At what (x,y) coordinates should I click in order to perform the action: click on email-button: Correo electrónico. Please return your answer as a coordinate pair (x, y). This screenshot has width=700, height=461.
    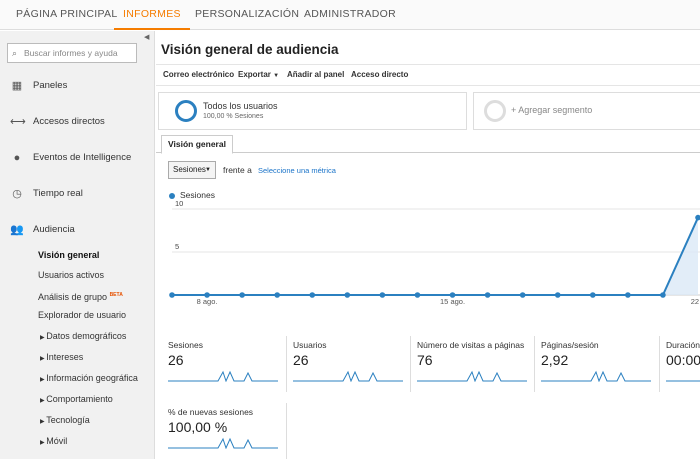
    Looking at the image, I should click on (199, 74).